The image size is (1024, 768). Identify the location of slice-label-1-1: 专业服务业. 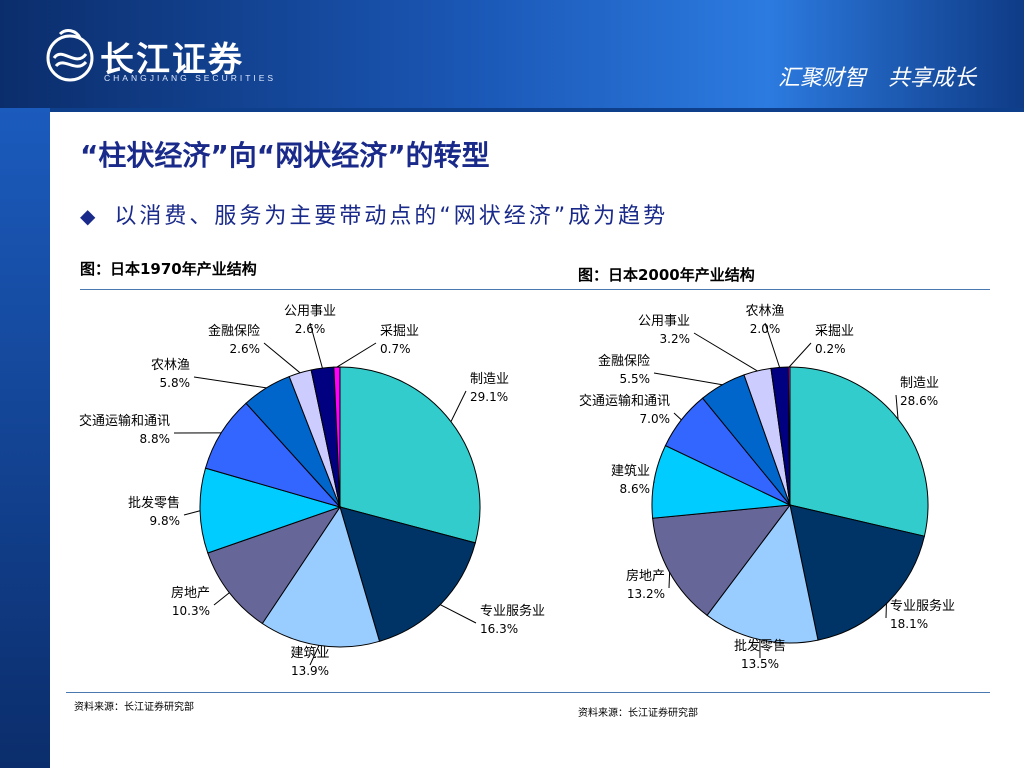
(512, 611).